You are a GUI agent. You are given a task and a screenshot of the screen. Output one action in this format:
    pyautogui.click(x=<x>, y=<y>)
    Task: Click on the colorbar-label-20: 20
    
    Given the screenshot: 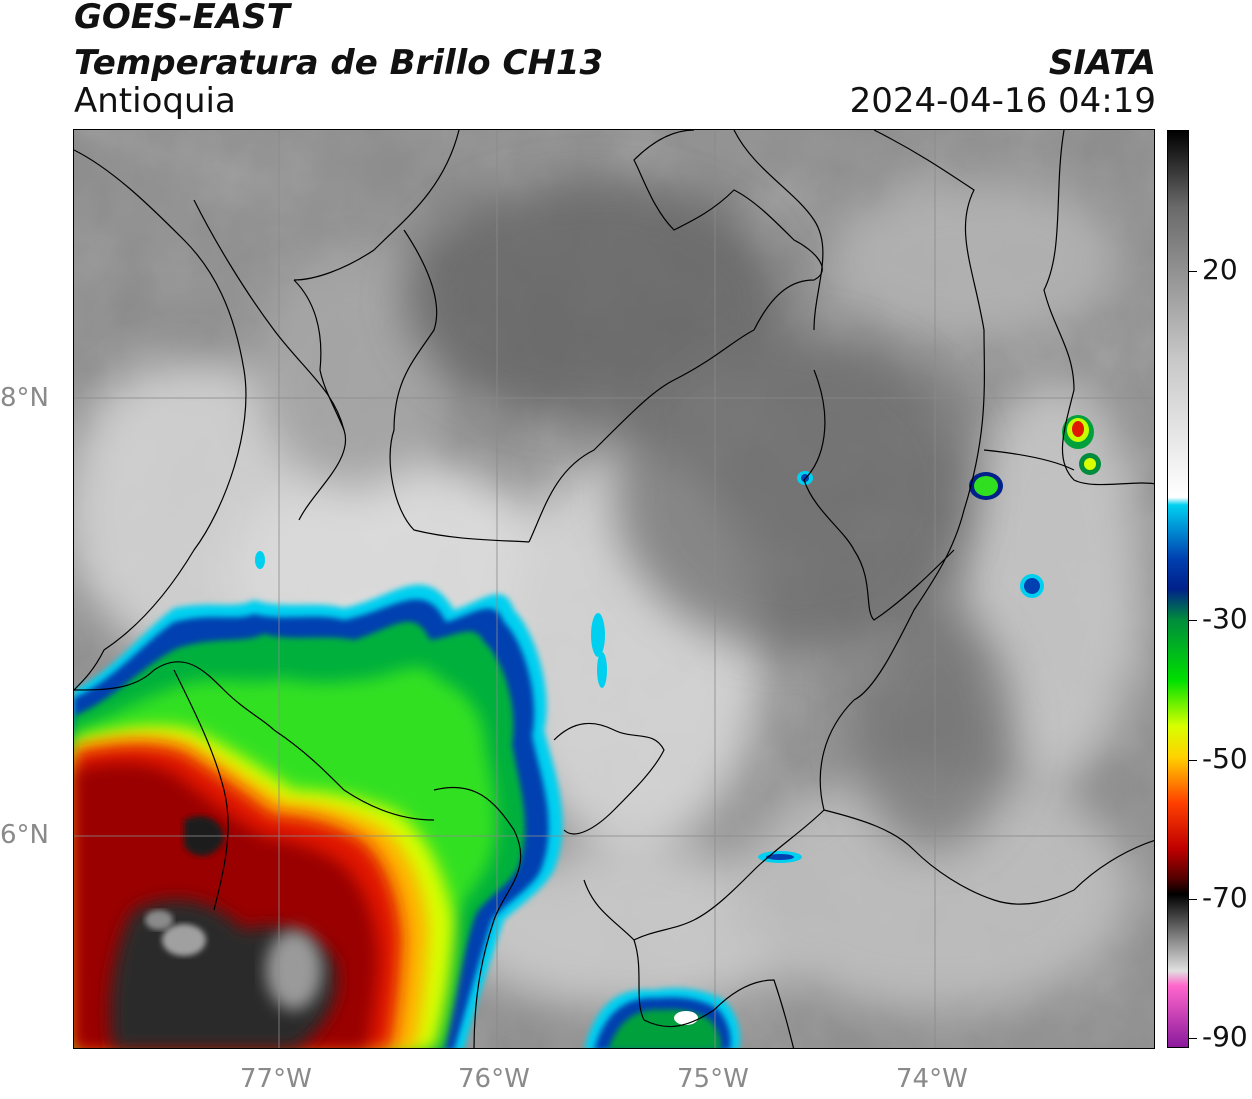 What is the action you would take?
    pyautogui.click(x=1220, y=269)
    